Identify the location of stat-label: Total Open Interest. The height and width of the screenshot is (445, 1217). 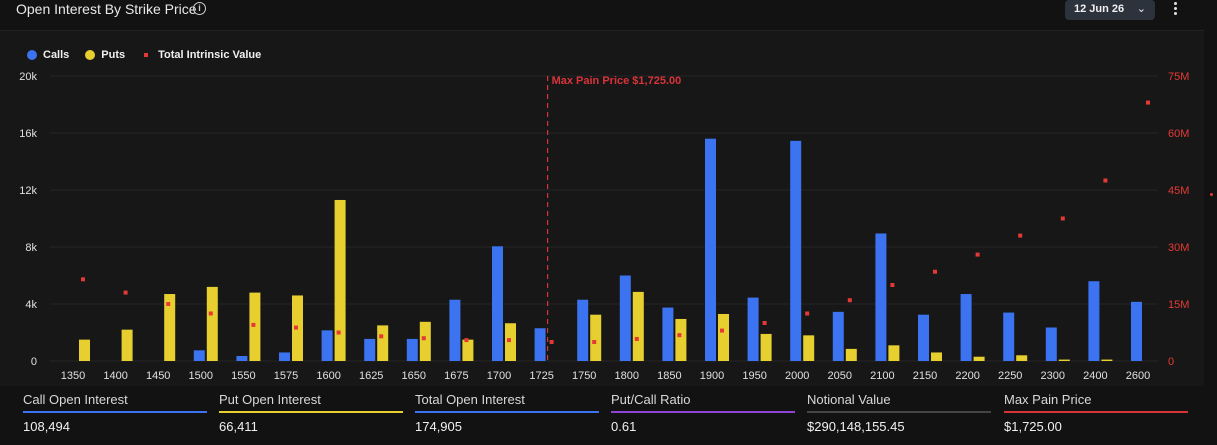
(470, 399).